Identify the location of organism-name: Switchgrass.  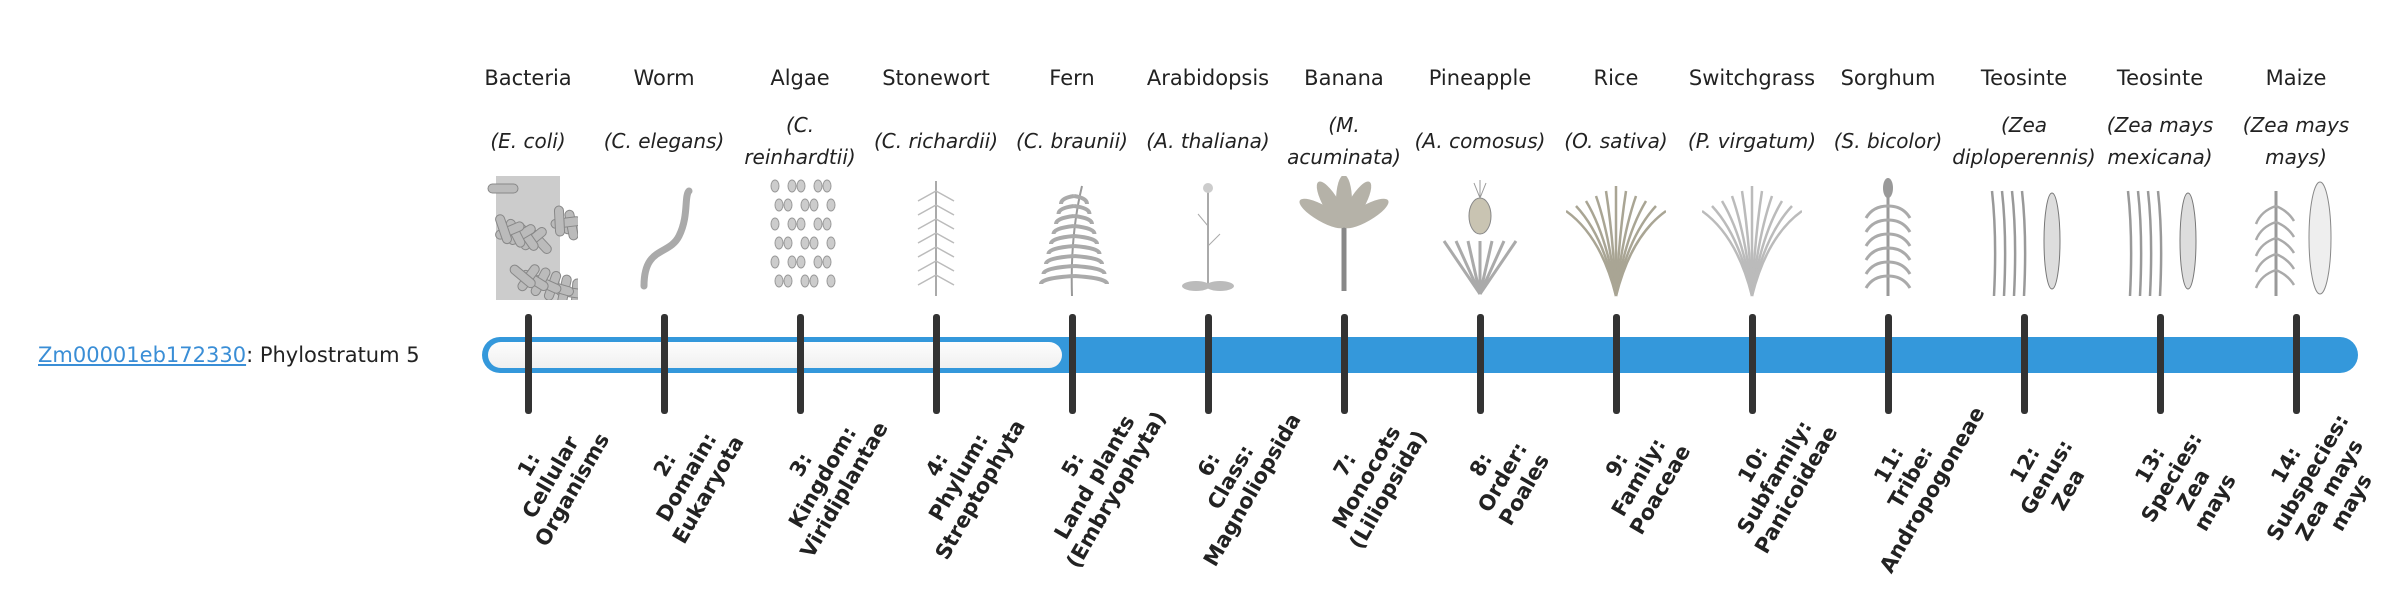
(1752, 78).